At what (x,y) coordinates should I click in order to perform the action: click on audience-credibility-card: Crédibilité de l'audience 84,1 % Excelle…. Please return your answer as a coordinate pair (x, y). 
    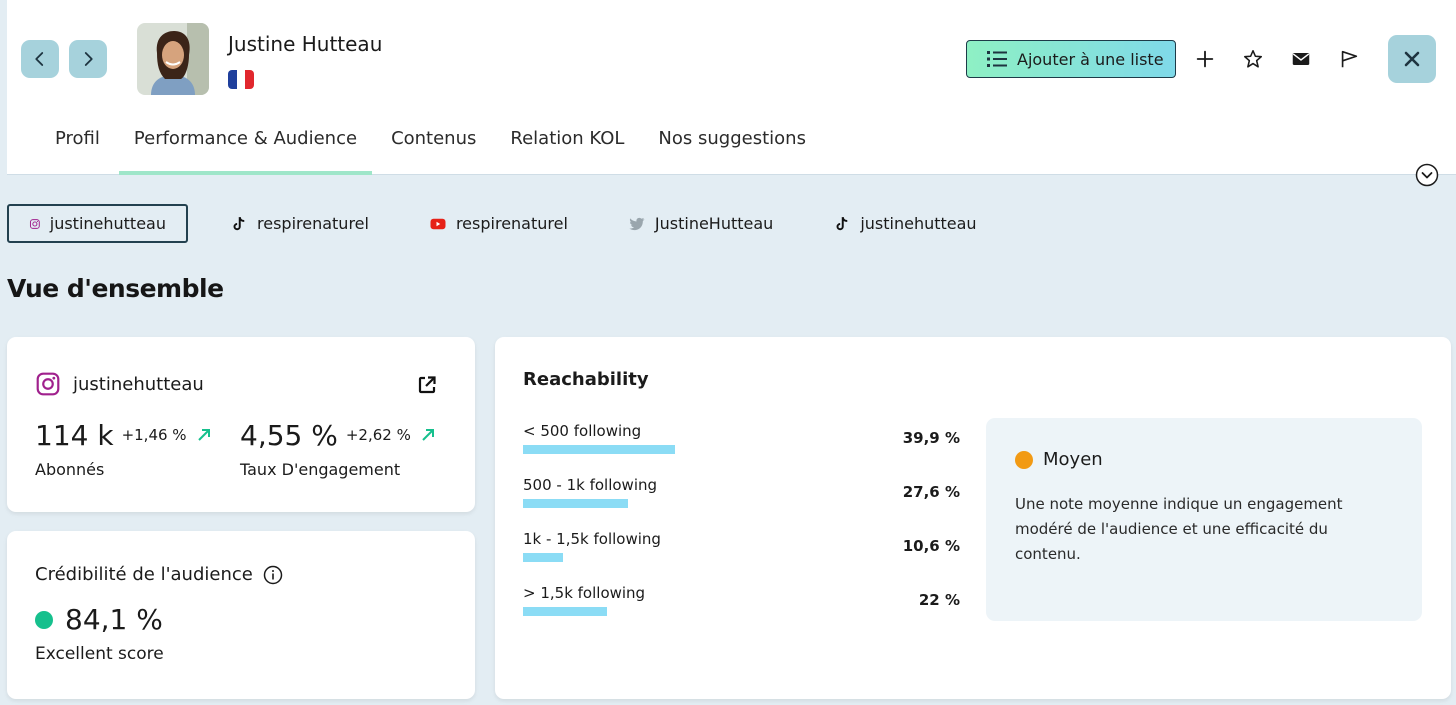
    Looking at the image, I should click on (241, 615).